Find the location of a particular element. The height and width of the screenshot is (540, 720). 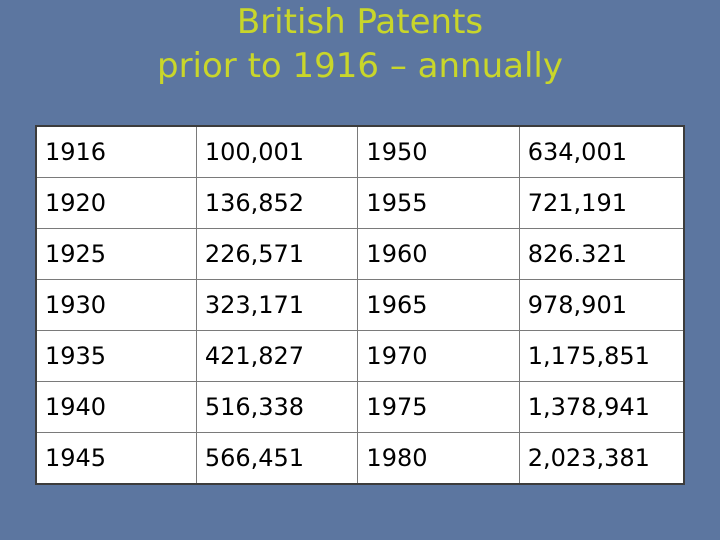

table-row: 1930 323,171 1965 978,901 is located at coordinates (360, 305).